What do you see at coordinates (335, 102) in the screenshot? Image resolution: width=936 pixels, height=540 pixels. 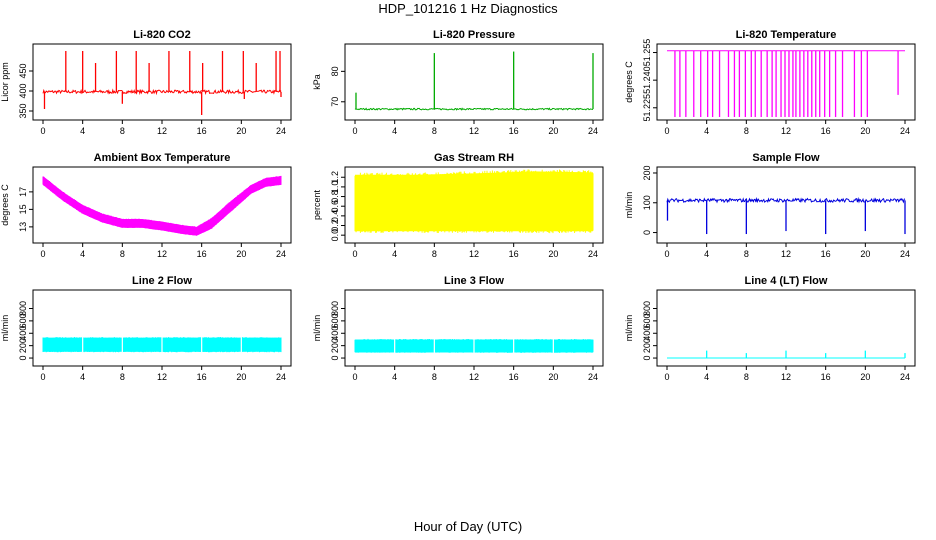 I see `y-tick-label: 70` at bounding box center [335, 102].